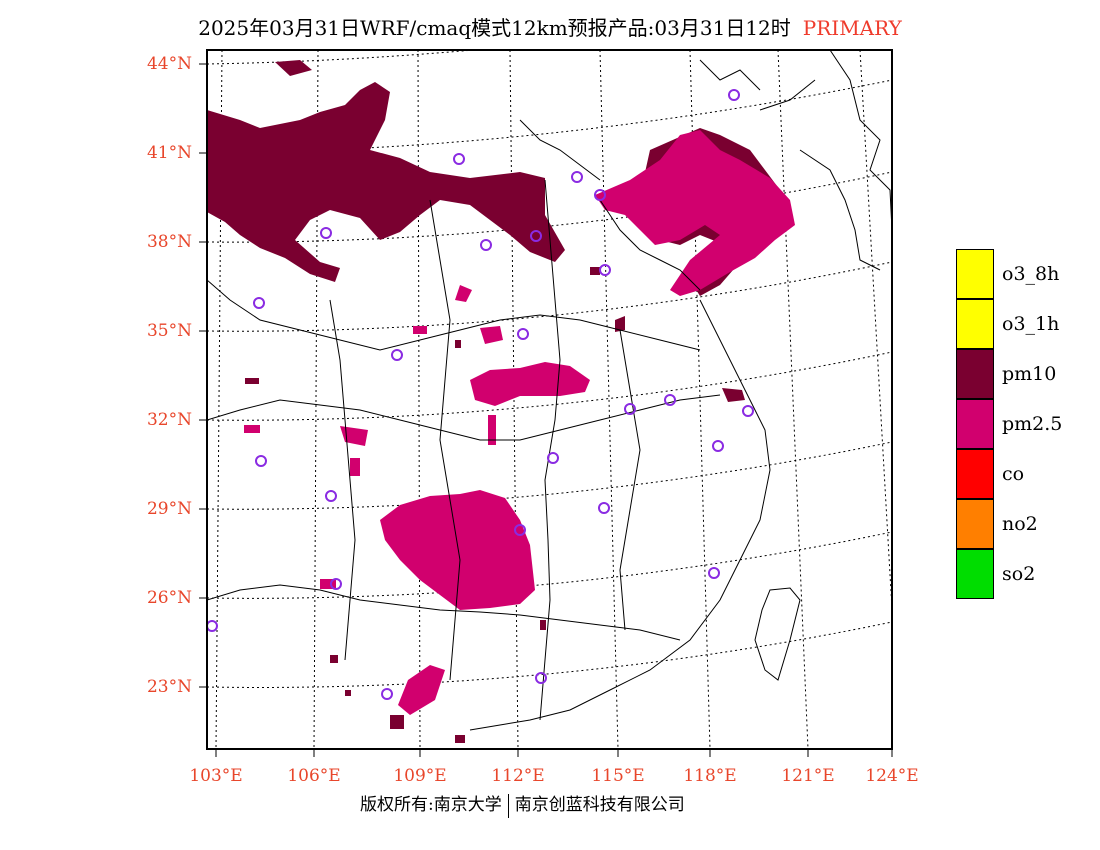 The image size is (1100, 850). I want to click on legend-label: co, so click(1013, 474).